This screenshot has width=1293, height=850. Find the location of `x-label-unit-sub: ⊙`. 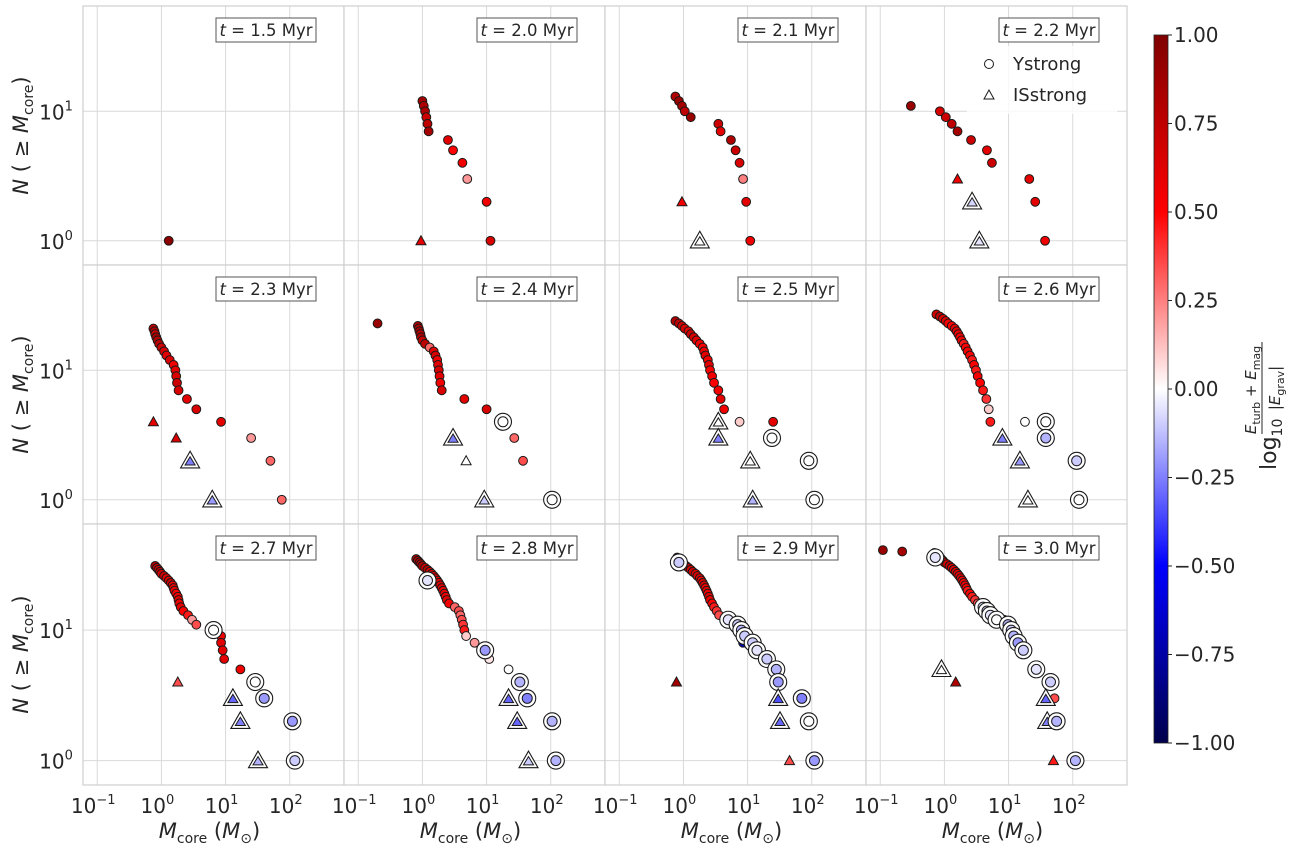

x-label-unit-sub: ⊙ is located at coordinates (768, 838).